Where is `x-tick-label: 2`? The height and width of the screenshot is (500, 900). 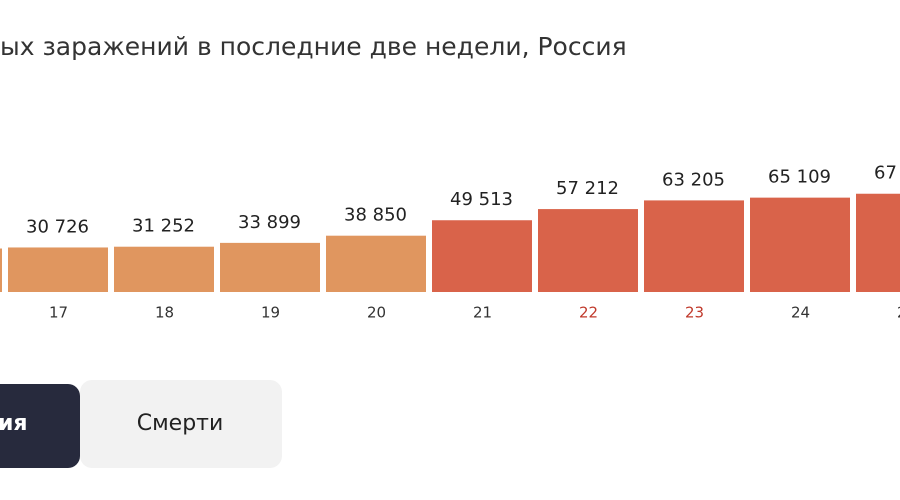
x-tick-label: 2 is located at coordinates (898, 313).